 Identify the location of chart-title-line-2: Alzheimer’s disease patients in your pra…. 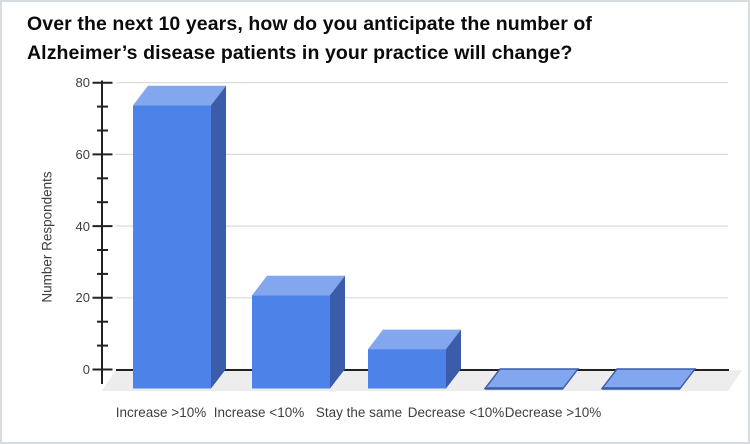
(300, 53).